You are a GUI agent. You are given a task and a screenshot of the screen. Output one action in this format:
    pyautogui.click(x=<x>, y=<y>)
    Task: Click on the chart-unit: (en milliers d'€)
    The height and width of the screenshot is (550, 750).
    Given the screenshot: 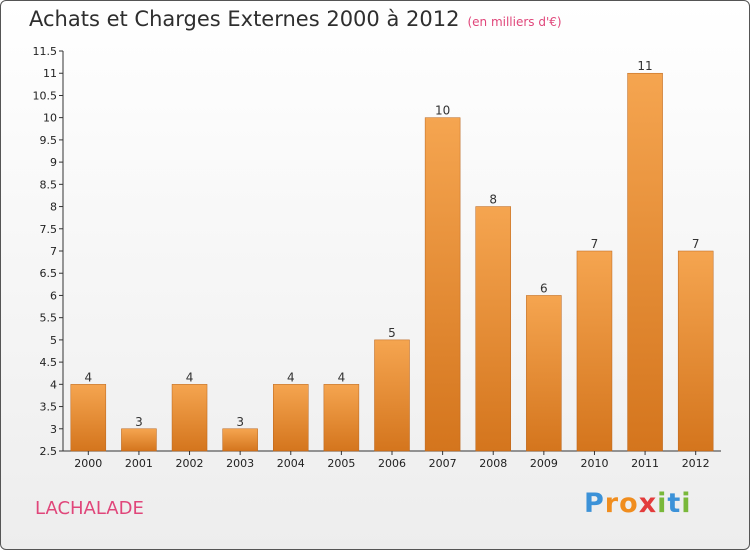 What is the action you would take?
    pyautogui.click(x=514, y=22)
    